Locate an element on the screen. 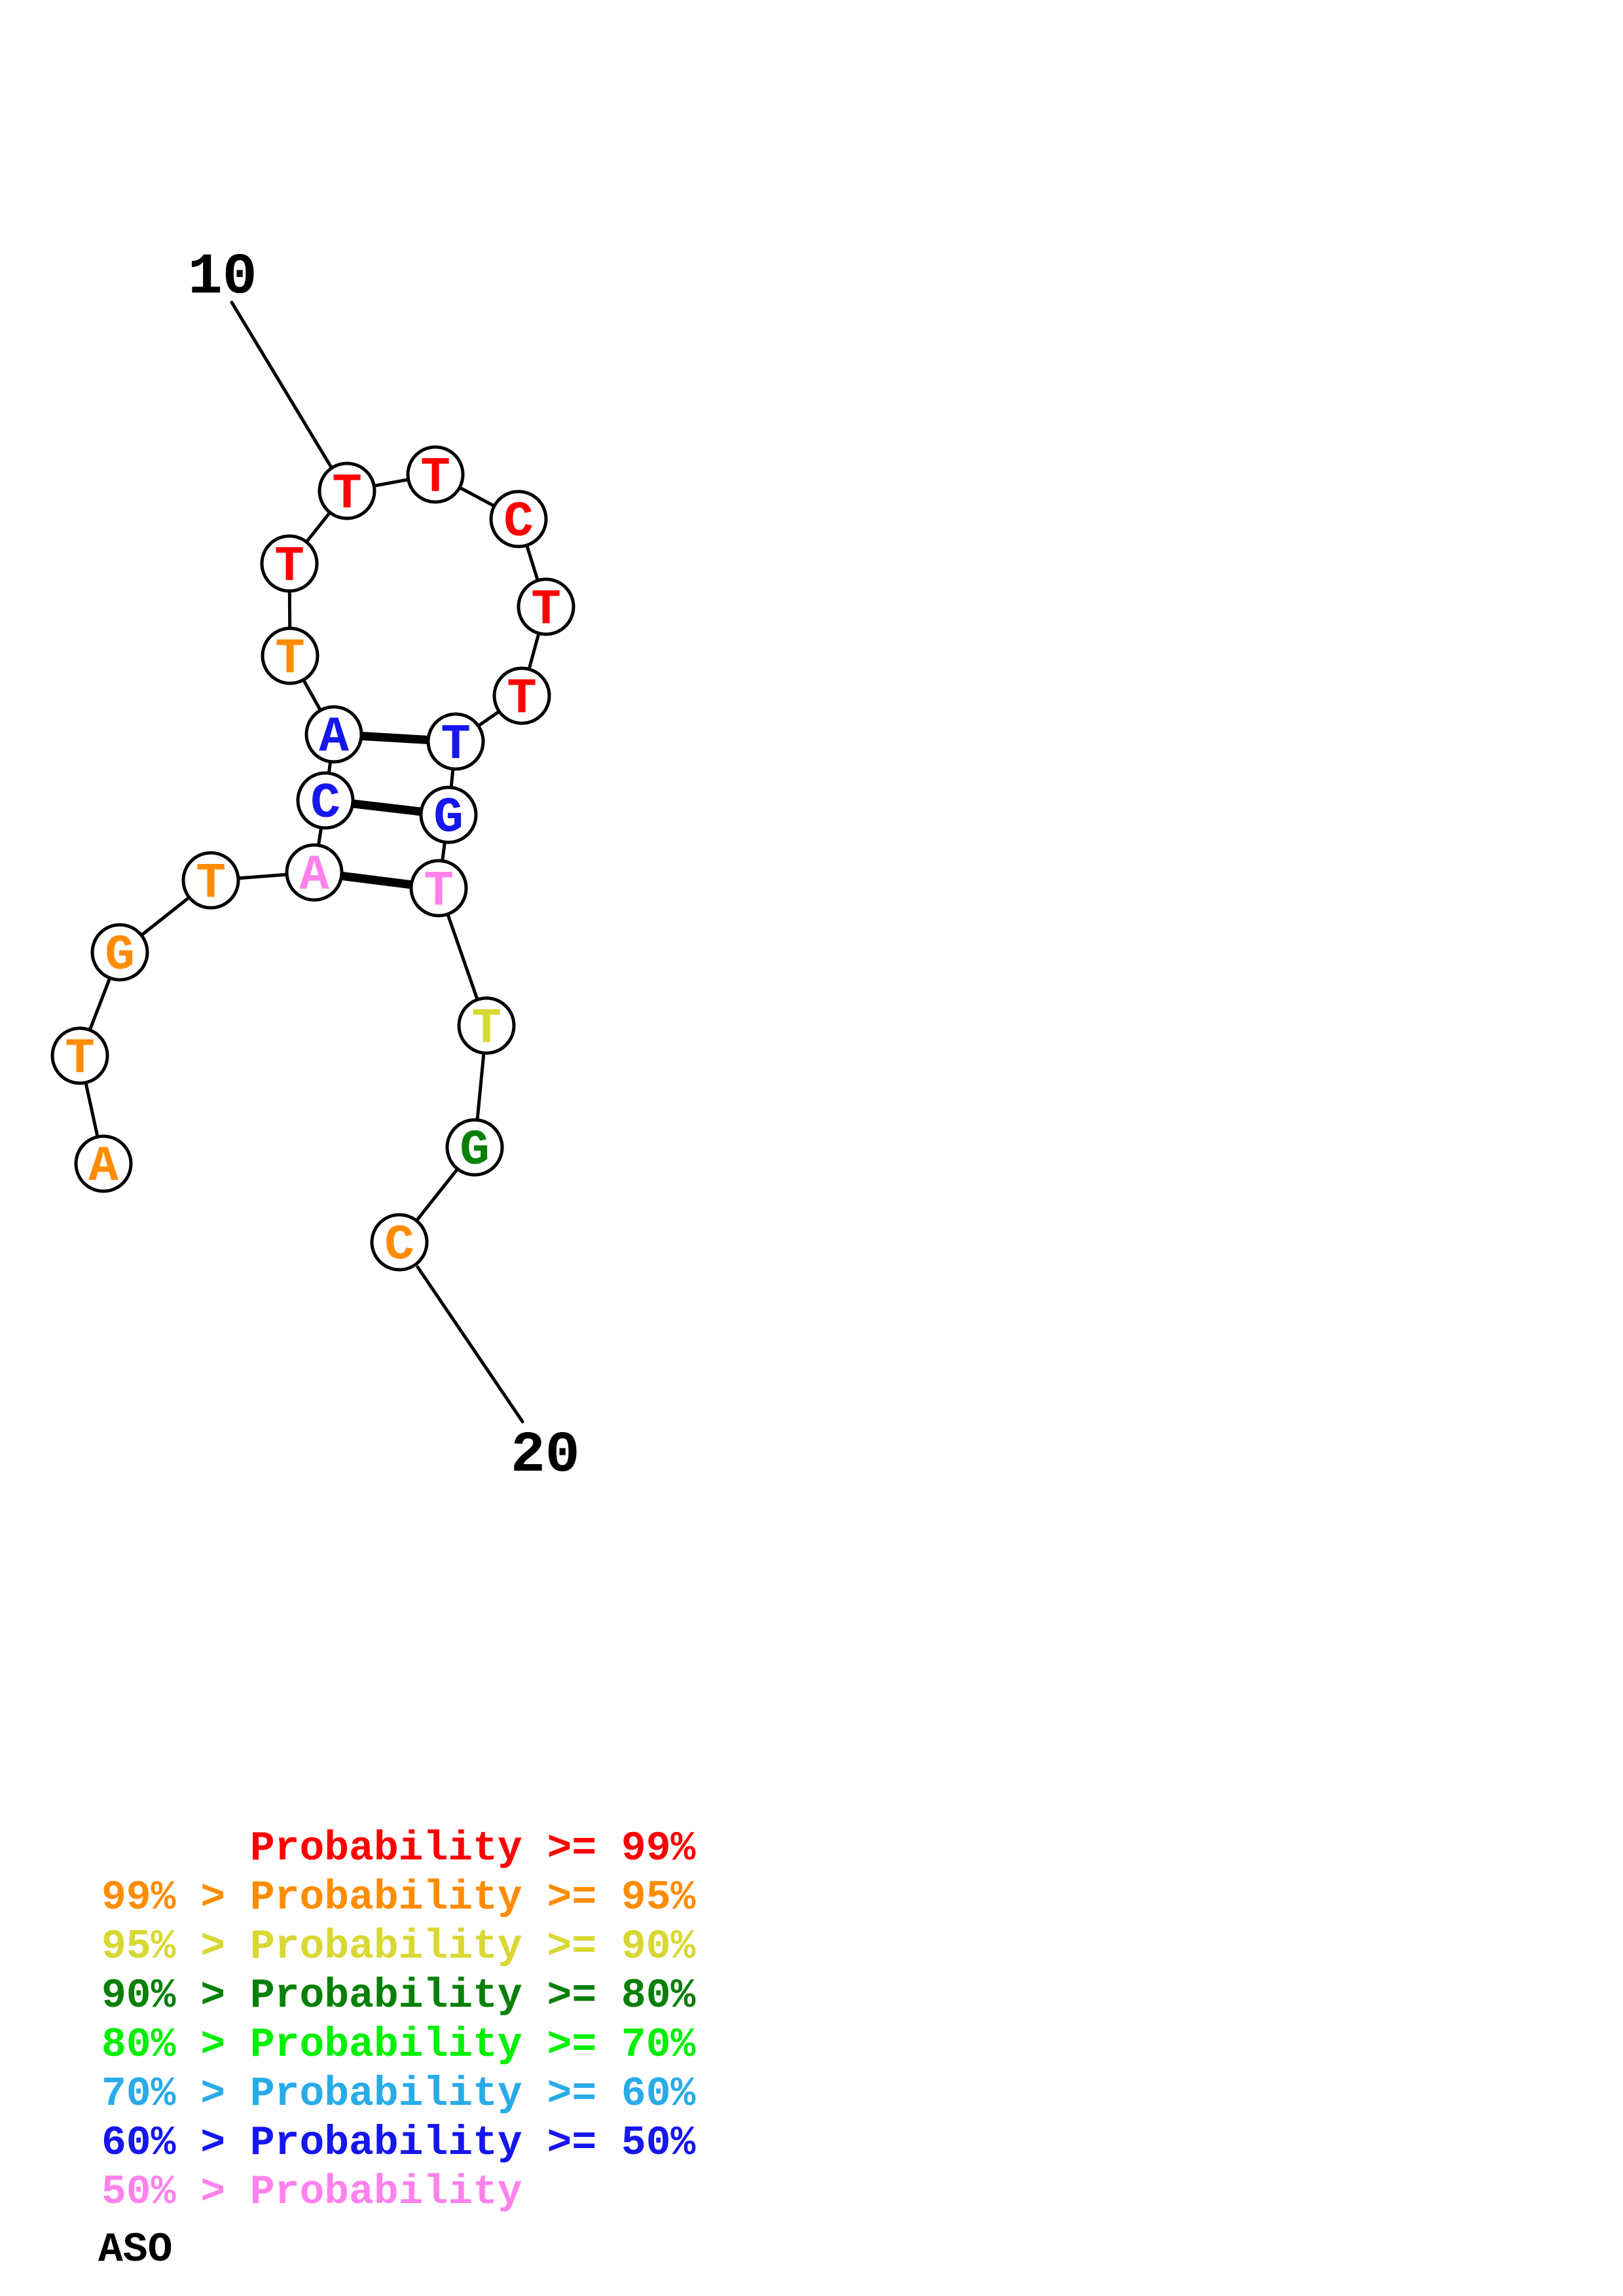 This screenshot has width=1623, height=2296. nucleotide-18-circle is located at coordinates (486, 1025).